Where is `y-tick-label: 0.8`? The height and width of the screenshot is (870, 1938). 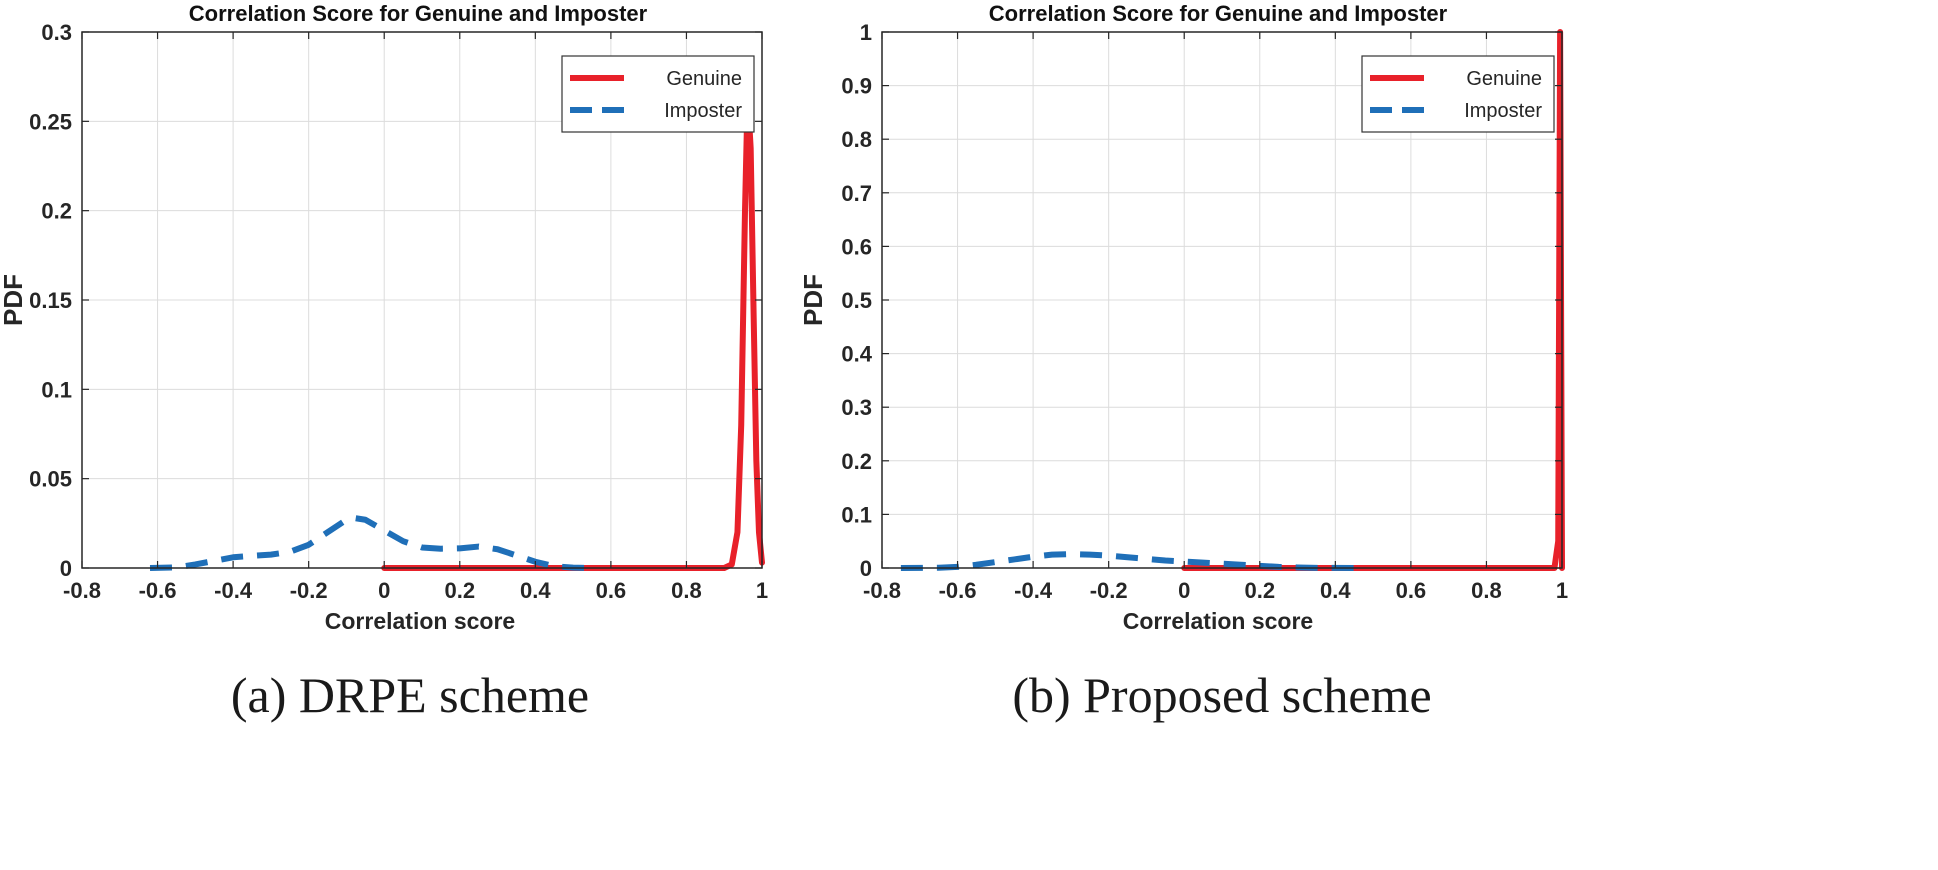 y-tick-label: 0.8 is located at coordinates (856, 139).